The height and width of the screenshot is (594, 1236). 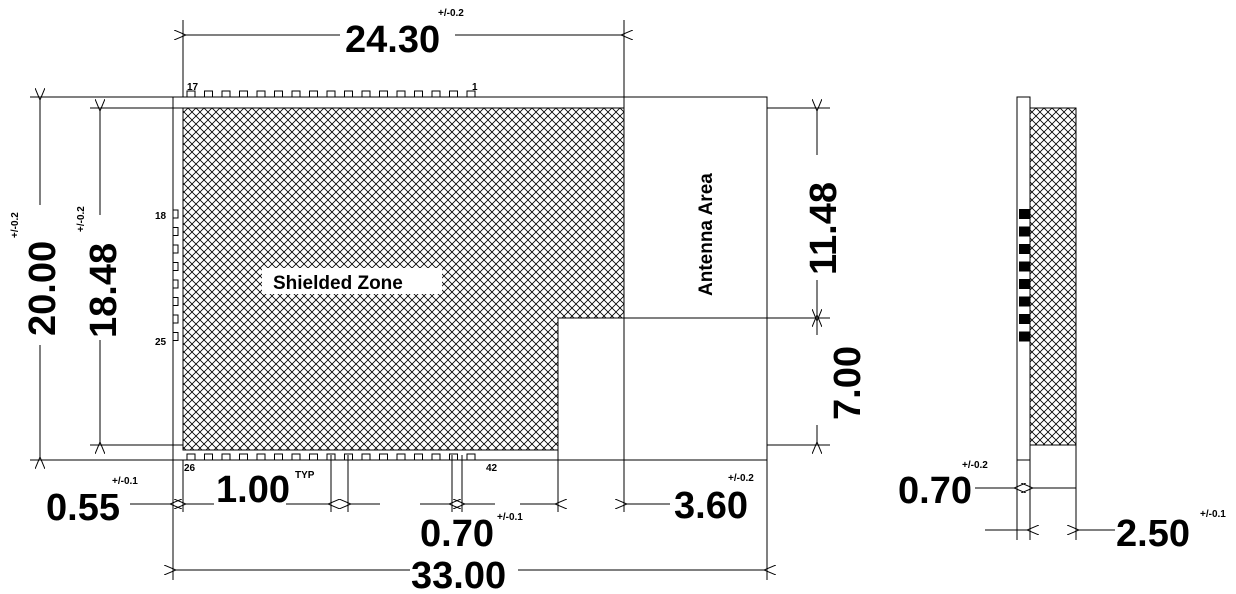 I want to click on dim-shield-width: 24.30, so click(x=392, y=40).